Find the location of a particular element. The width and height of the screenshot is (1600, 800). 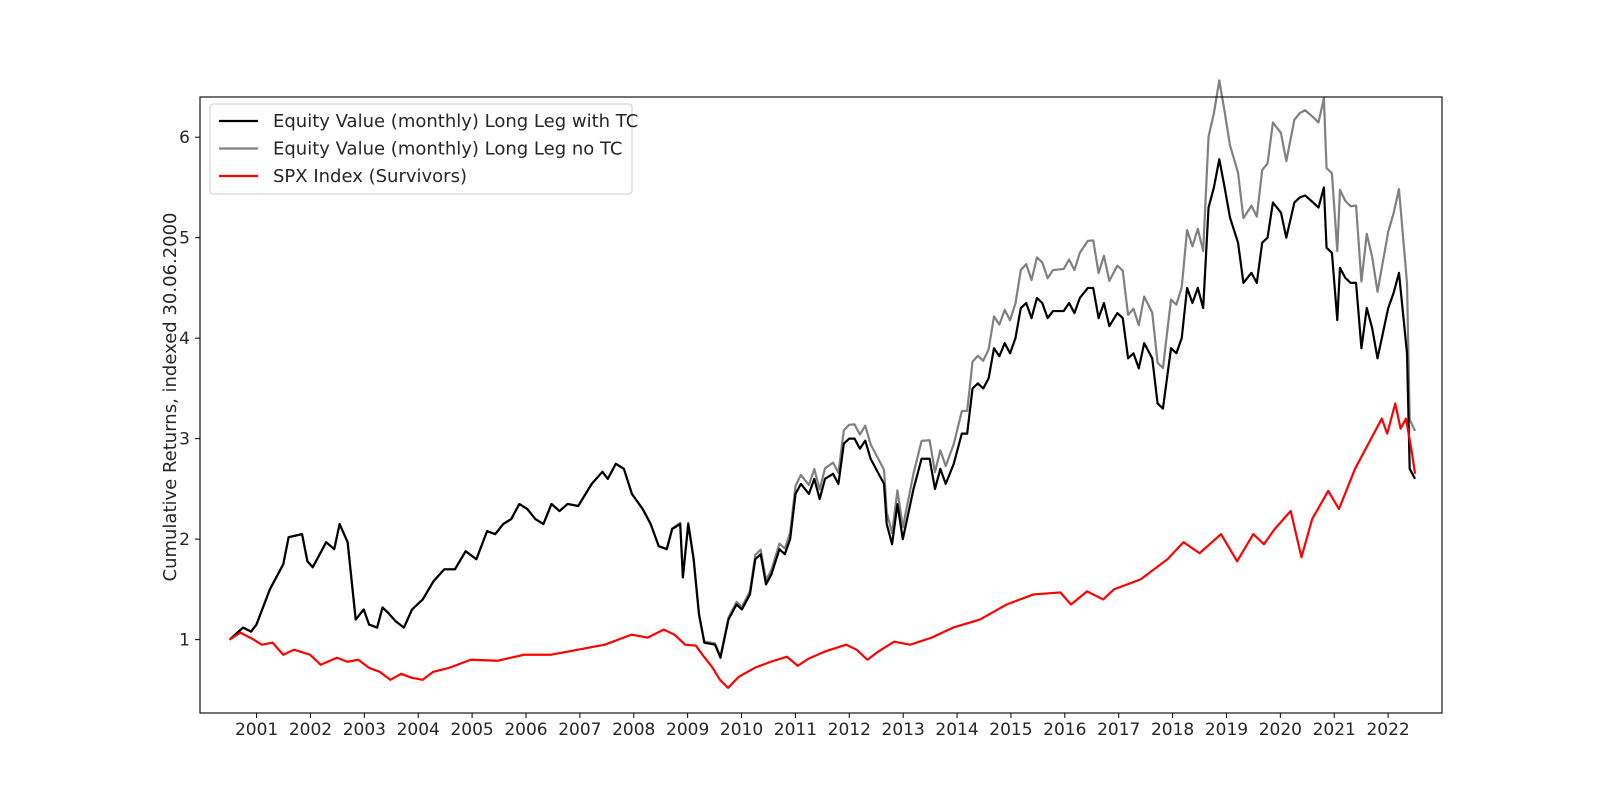

x-tick-label: 2007 is located at coordinates (579, 730).